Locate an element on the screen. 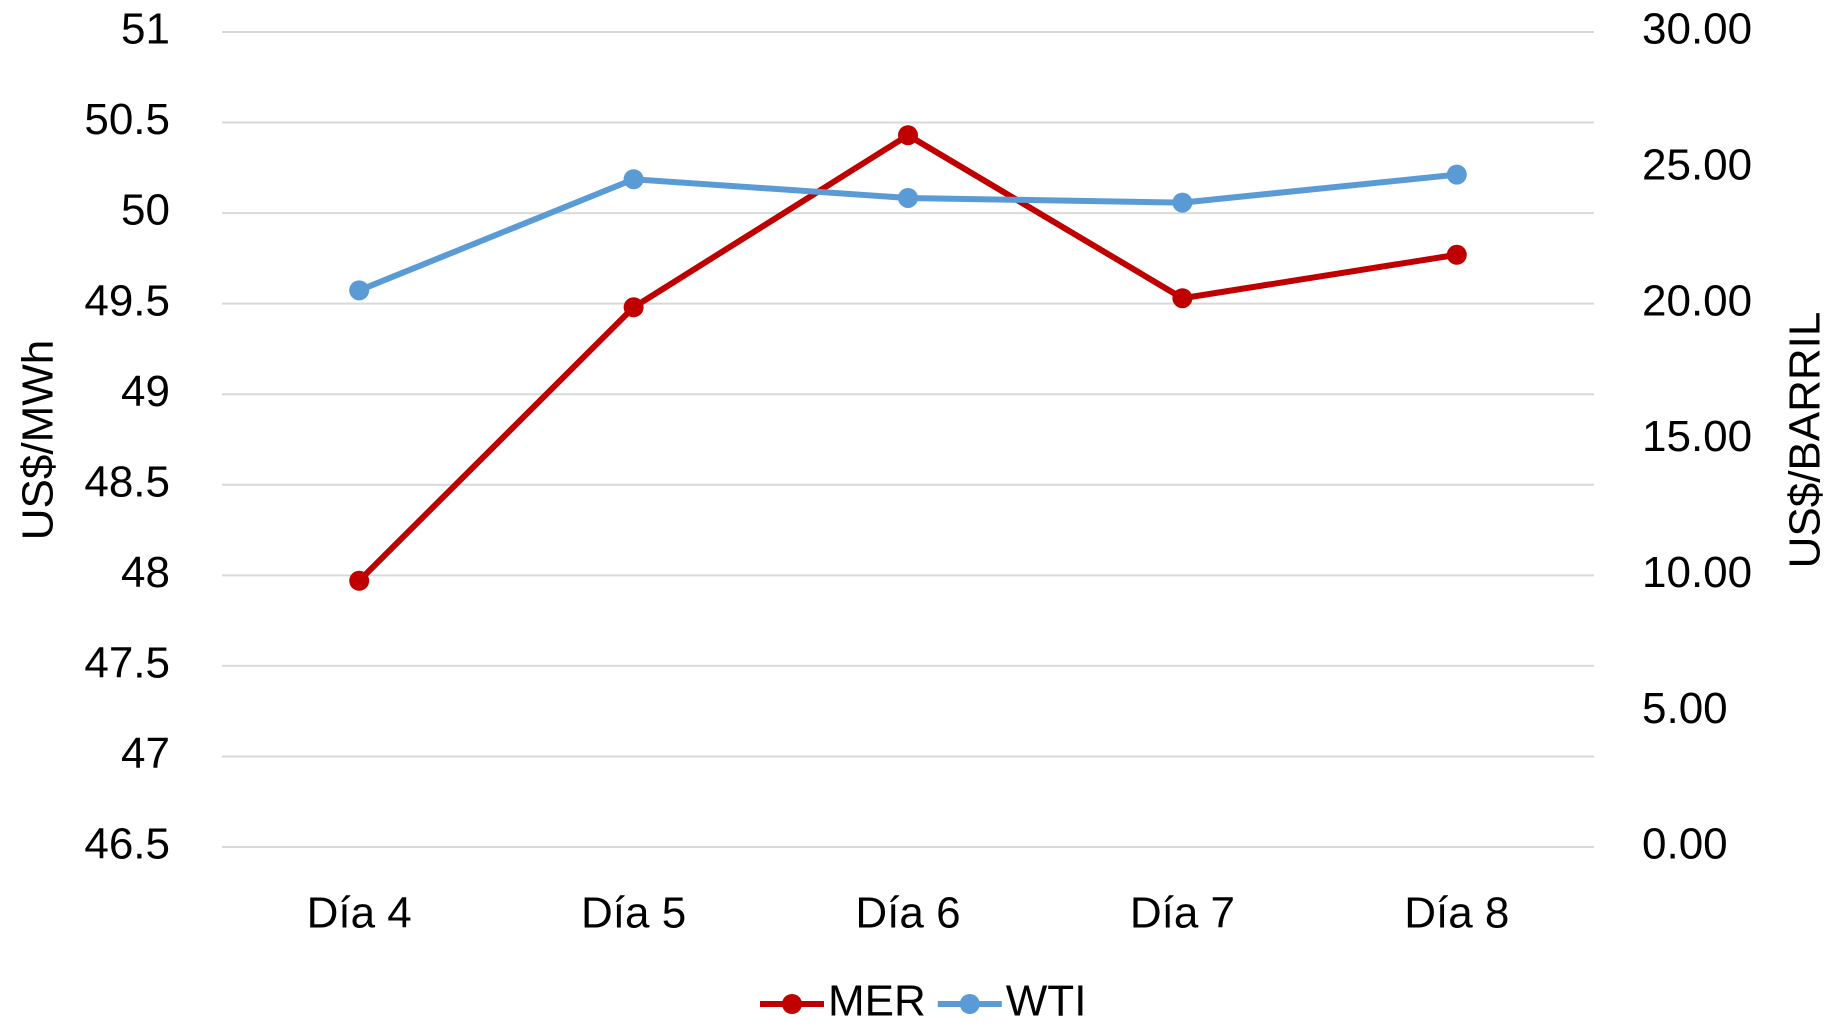 This screenshot has width=1834, height=1028. y2-tick-label: 15.00 is located at coordinates (1697, 436).